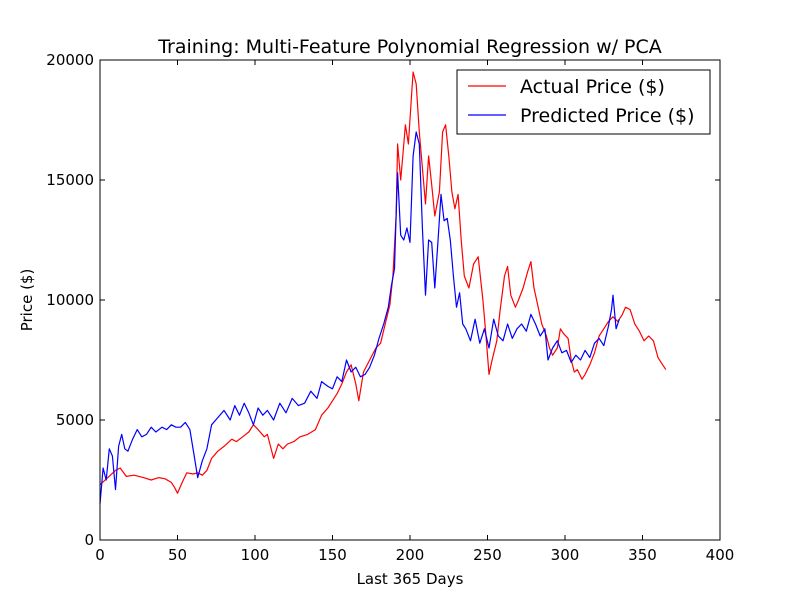 This screenshot has width=800, height=600. What do you see at coordinates (410, 555) in the screenshot?
I see `x-tick-label: 200` at bounding box center [410, 555].